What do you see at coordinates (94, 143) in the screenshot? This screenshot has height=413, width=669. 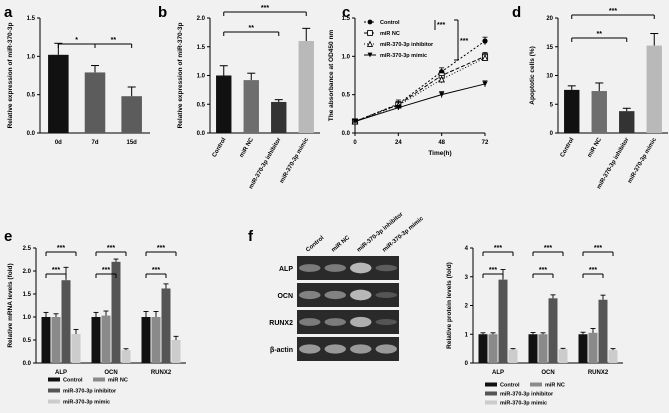 I see `x-tick-label: 7d` at bounding box center [94, 143].